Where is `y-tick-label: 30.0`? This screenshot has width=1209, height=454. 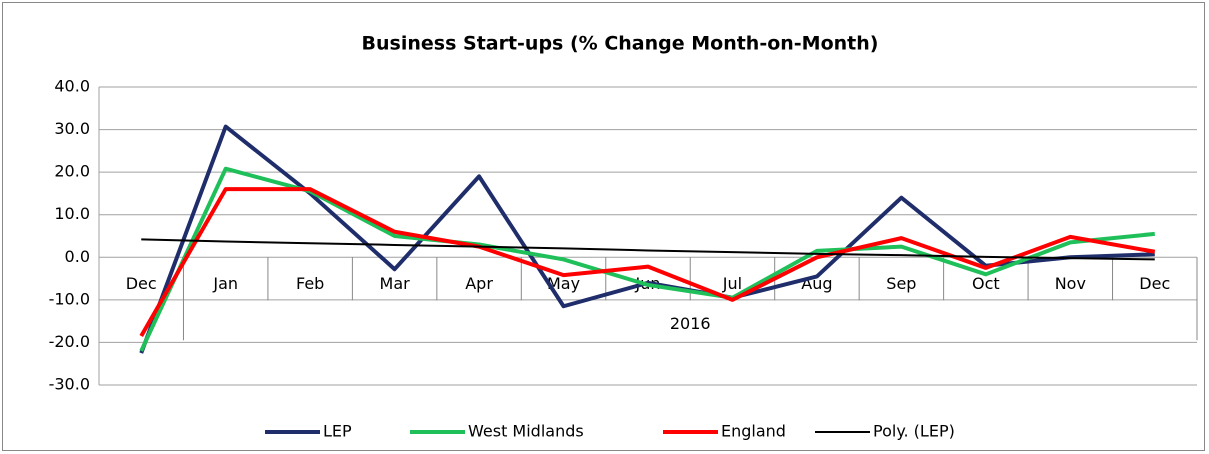
y-tick-label: 30.0 is located at coordinates (72, 128).